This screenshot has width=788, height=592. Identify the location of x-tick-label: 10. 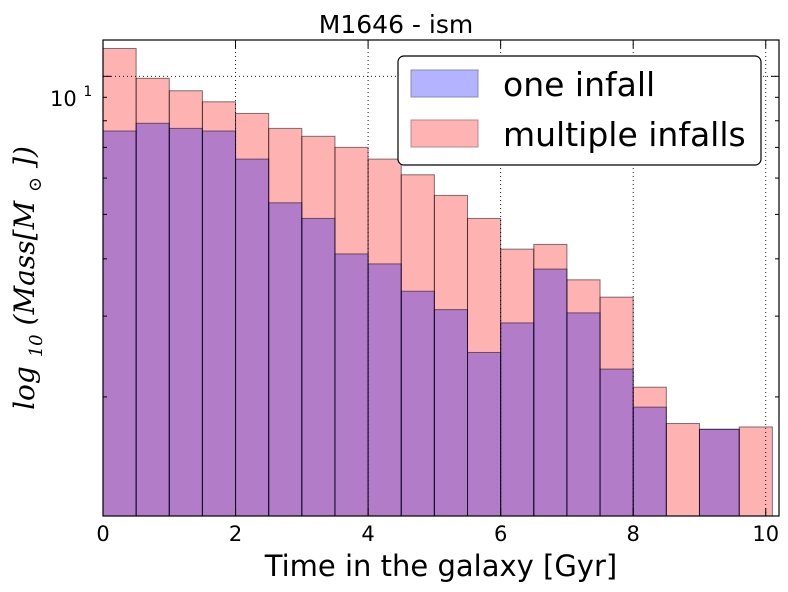
(765, 534).